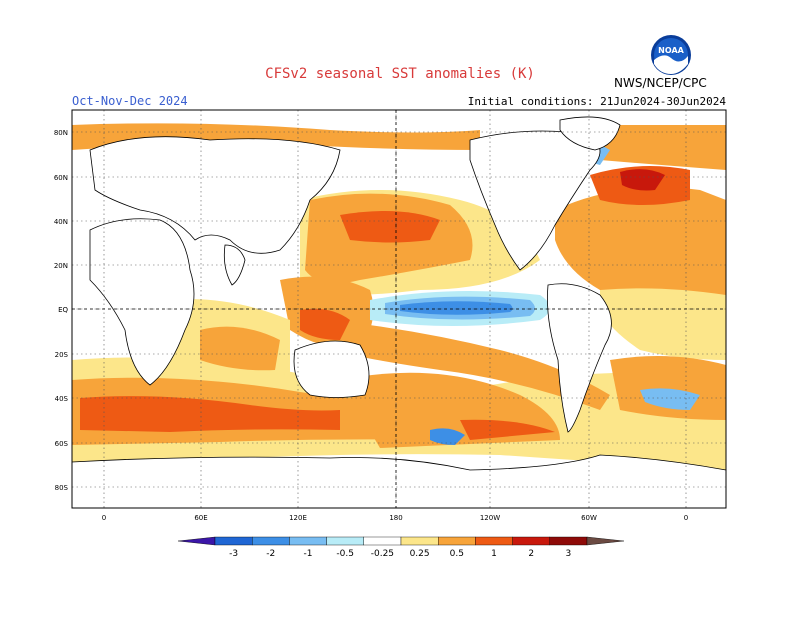 Image resolution: width=800 pixels, height=618 pixels. I want to click on lon-label-4: 120W, so click(490, 518).